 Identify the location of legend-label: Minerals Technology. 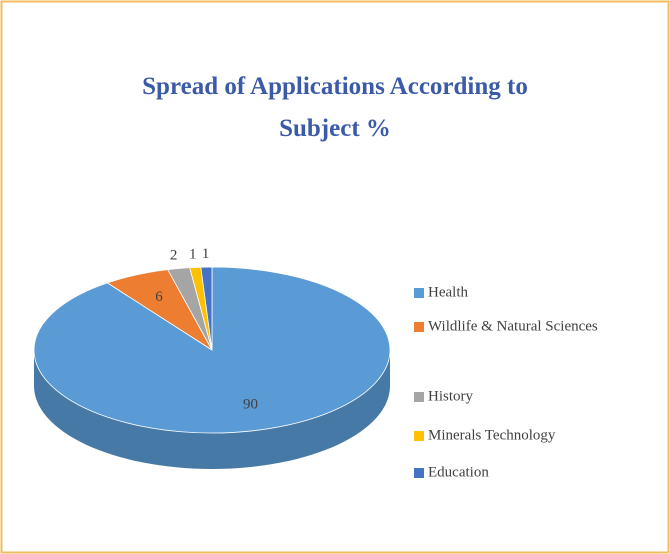
(492, 435).